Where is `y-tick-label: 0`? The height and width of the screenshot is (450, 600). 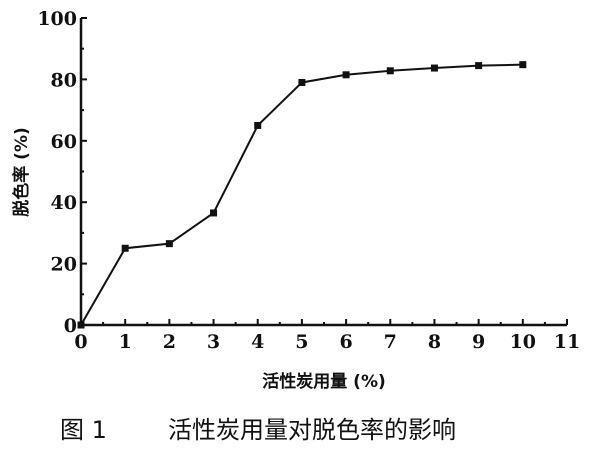
y-tick-label: 0 is located at coordinates (70, 326).